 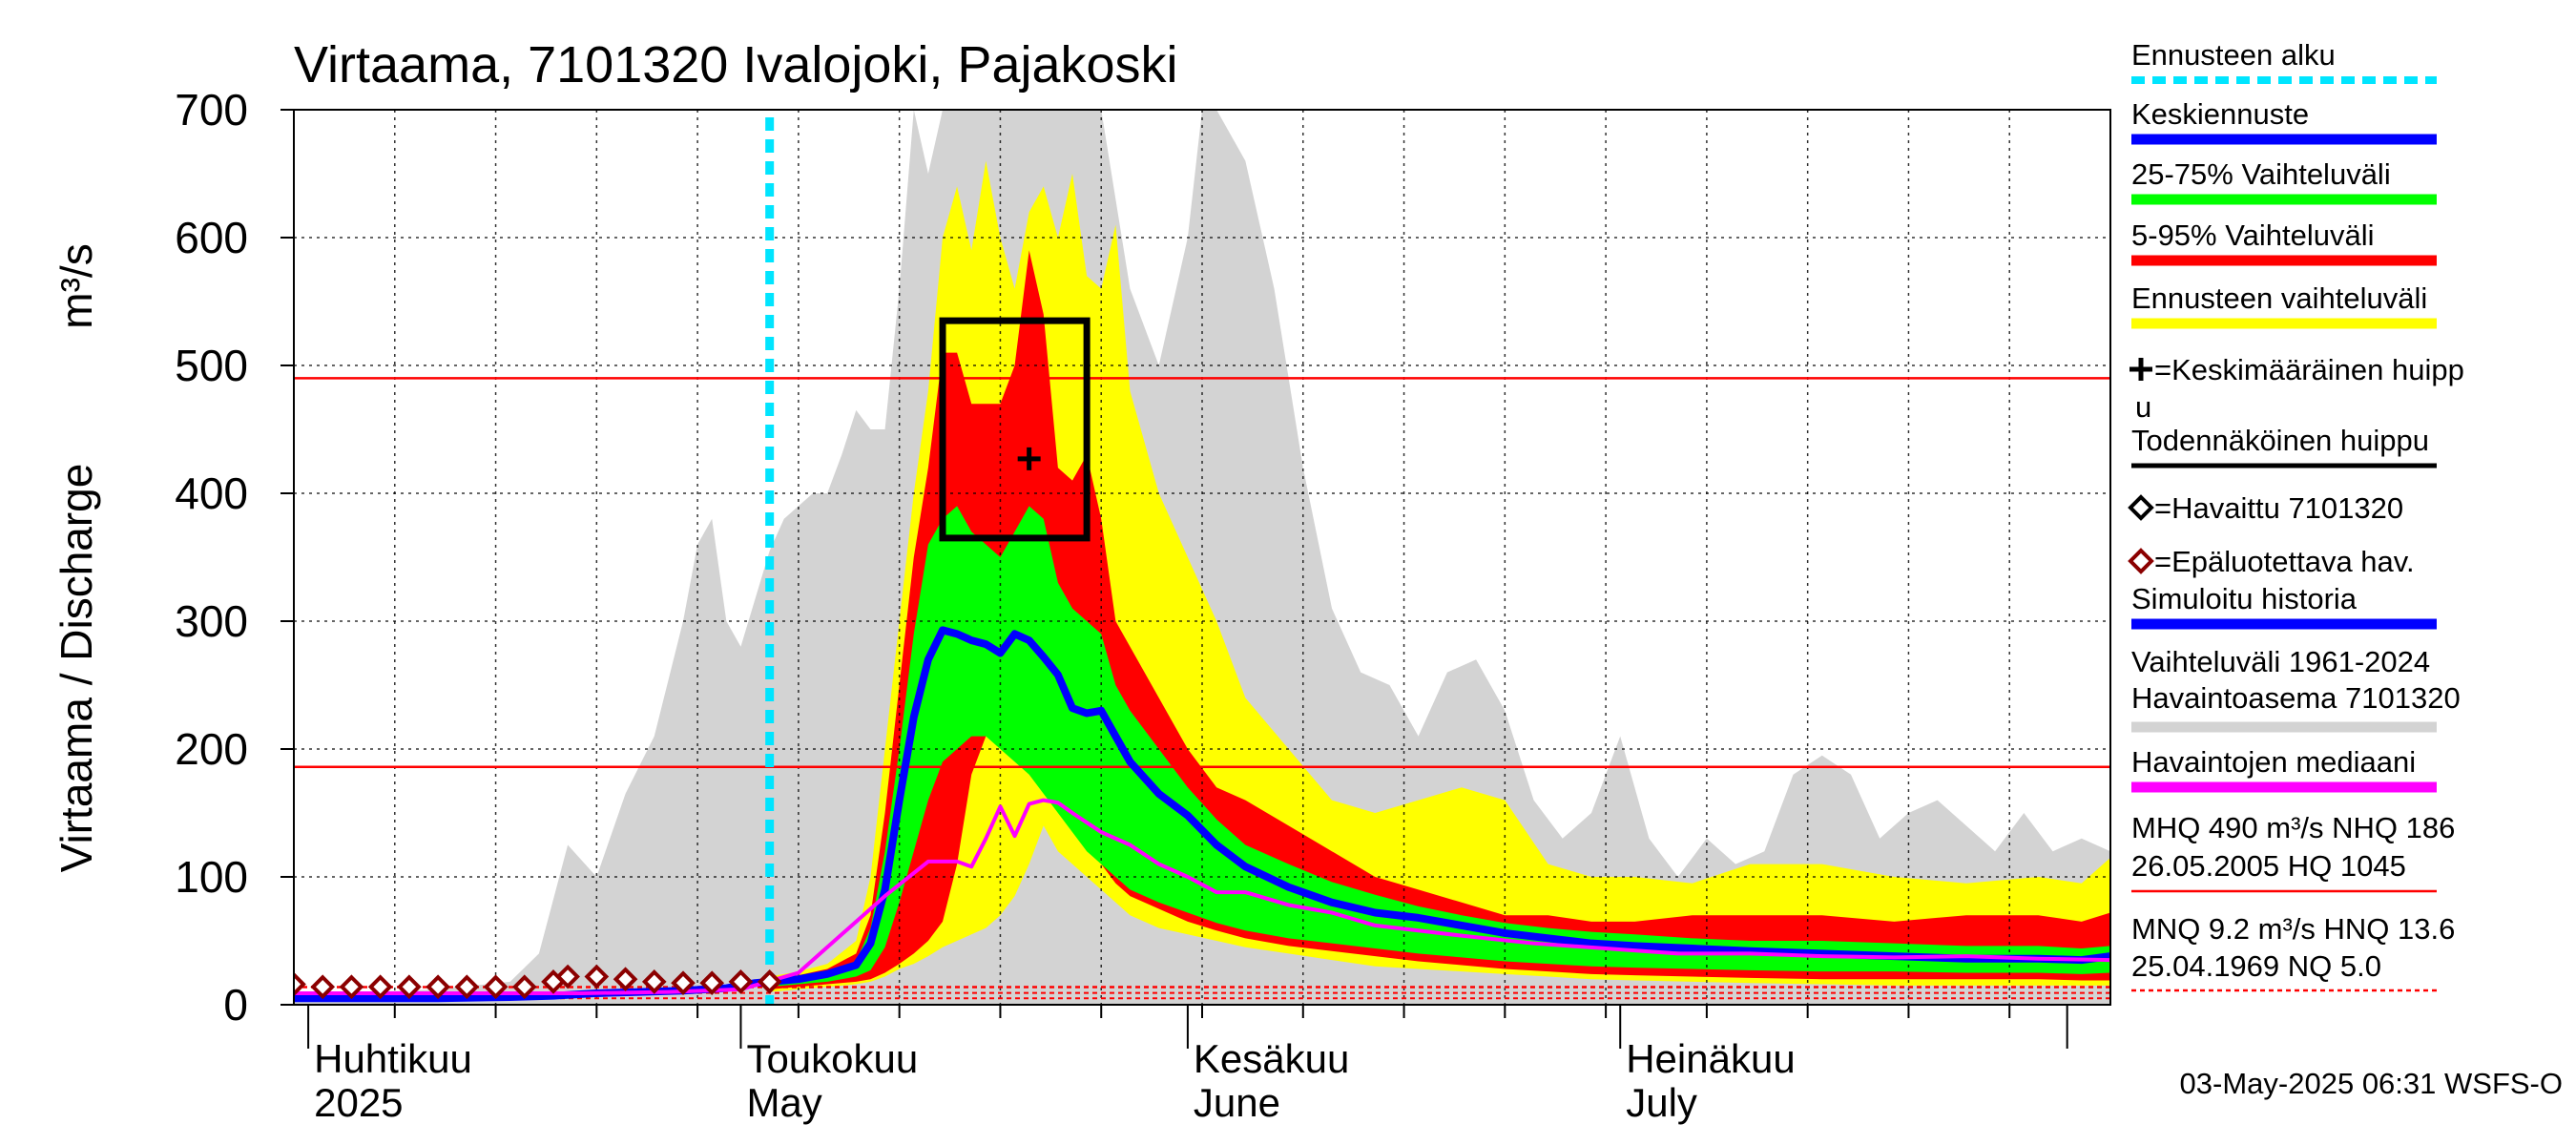 What do you see at coordinates (1661, 1103) in the screenshot?
I see `x-month-sublabel: July` at bounding box center [1661, 1103].